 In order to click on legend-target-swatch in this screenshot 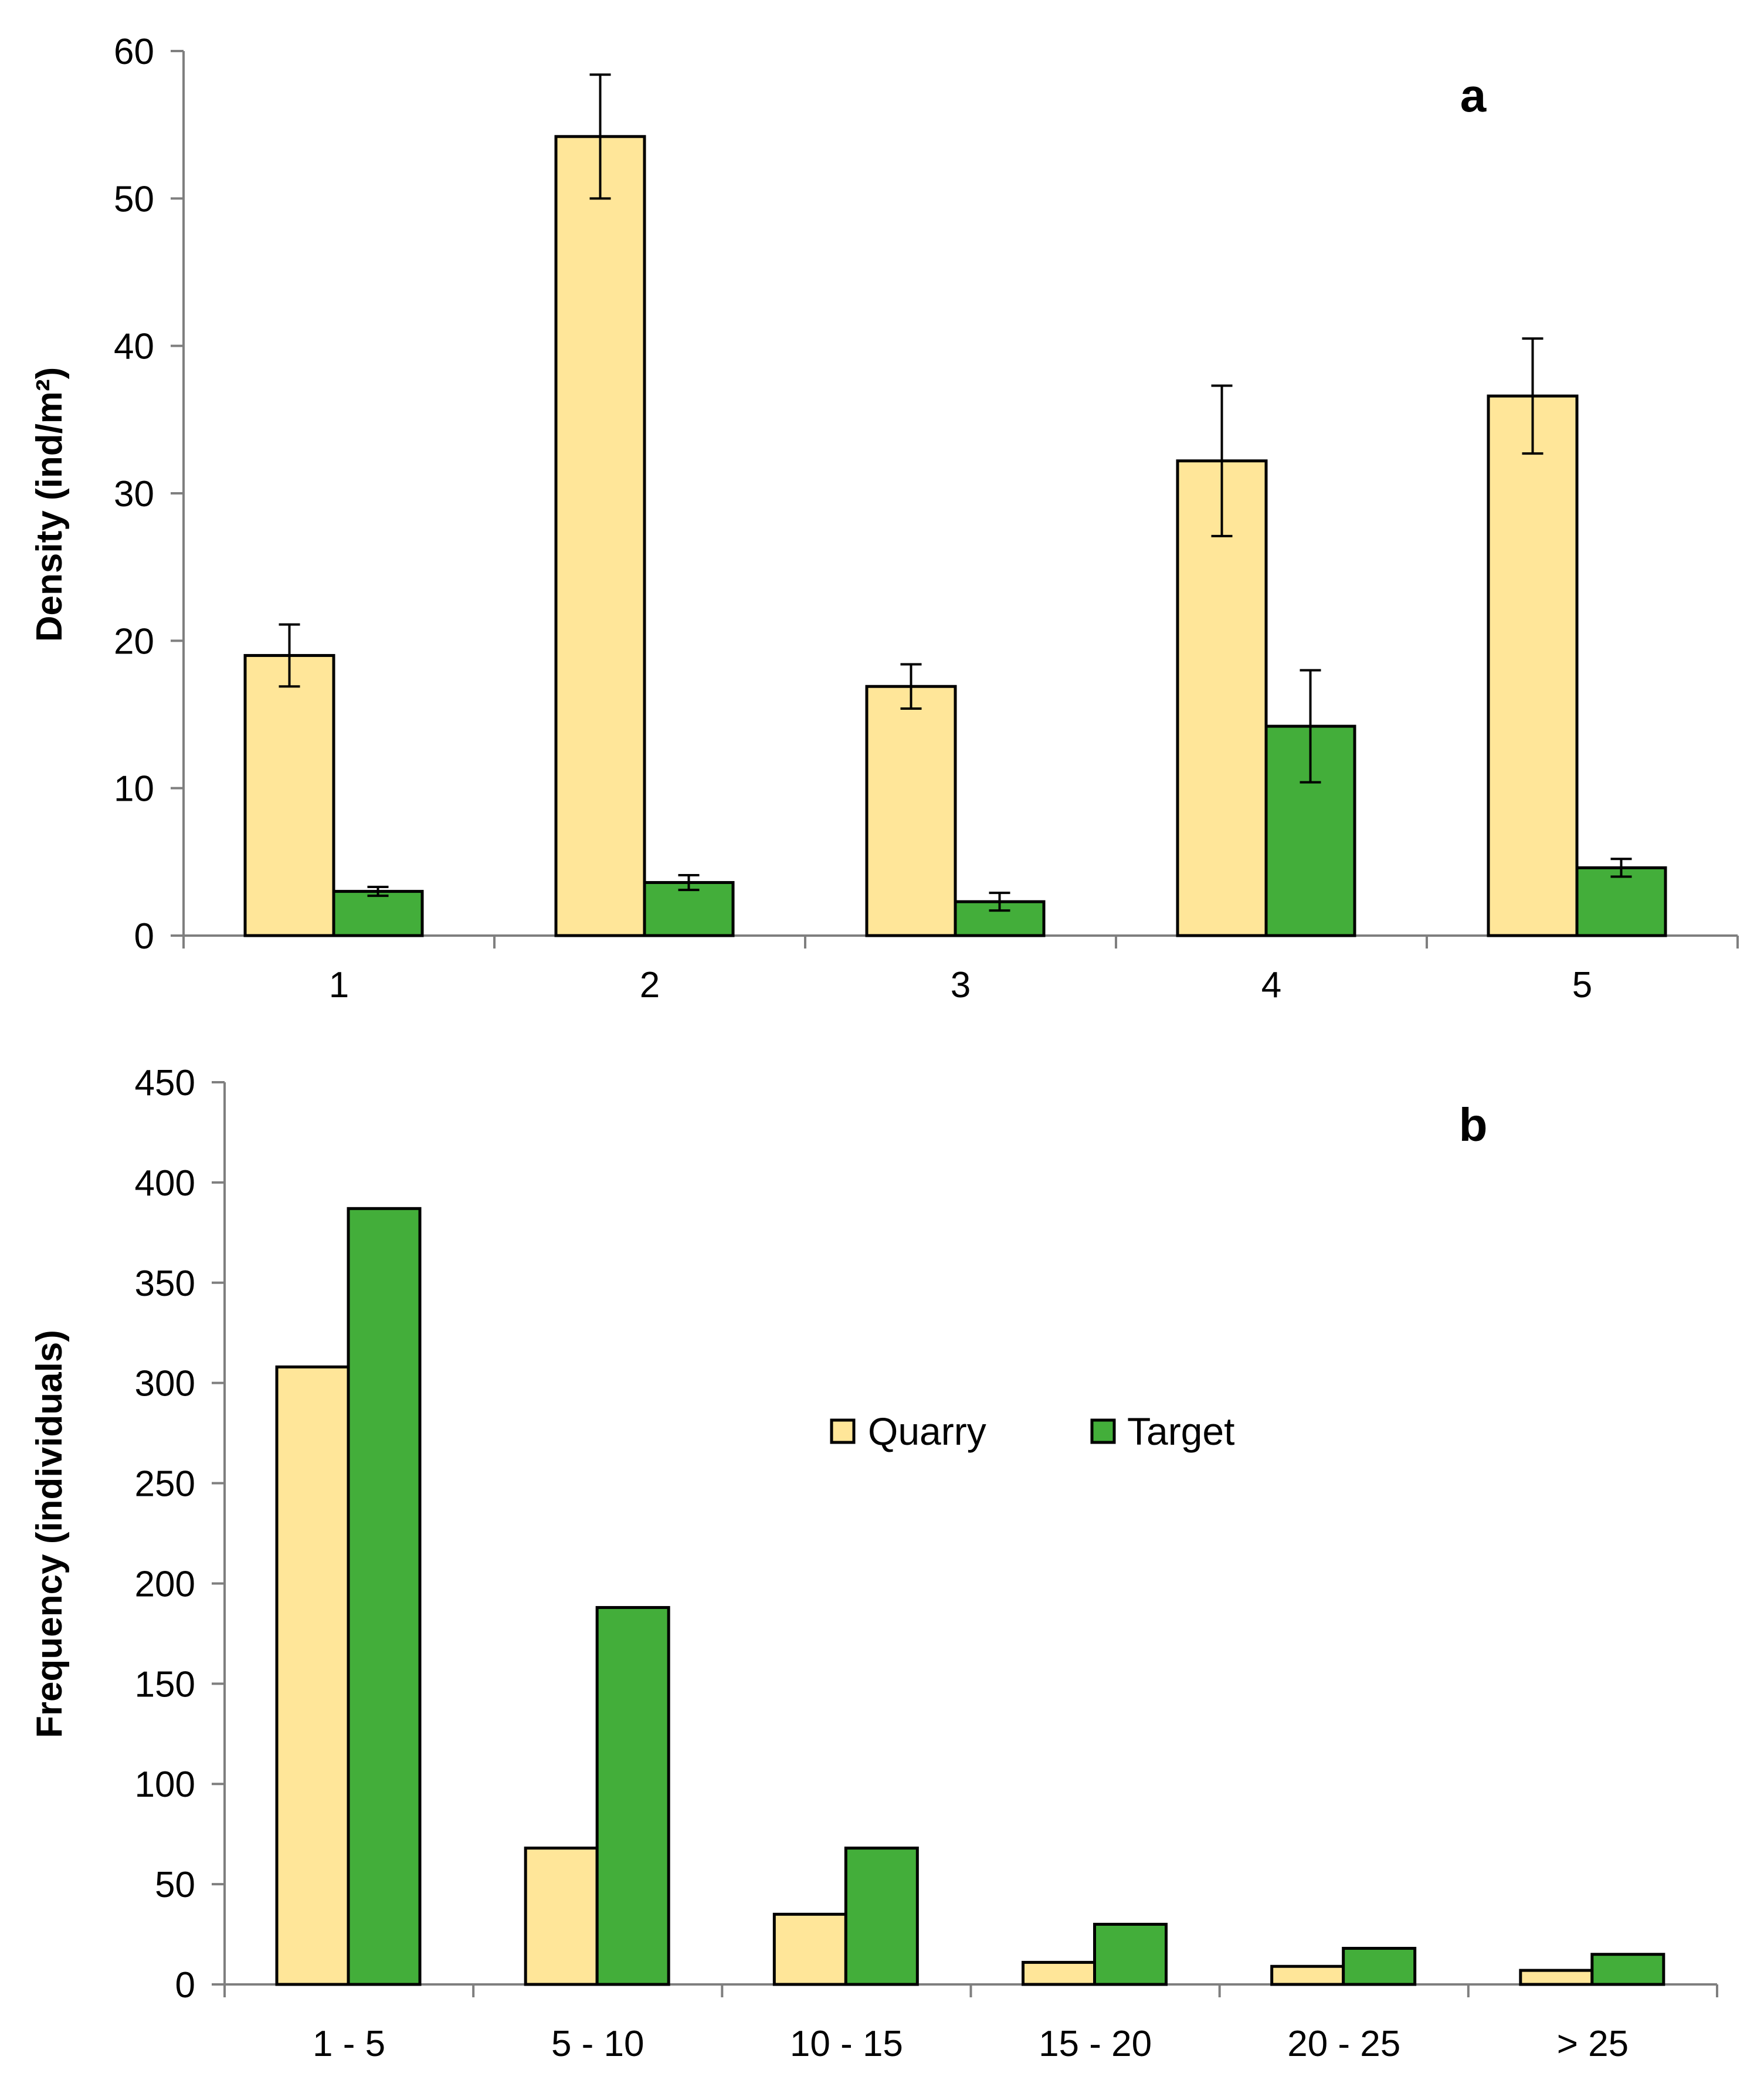, I will do `click(1103, 1431)`.